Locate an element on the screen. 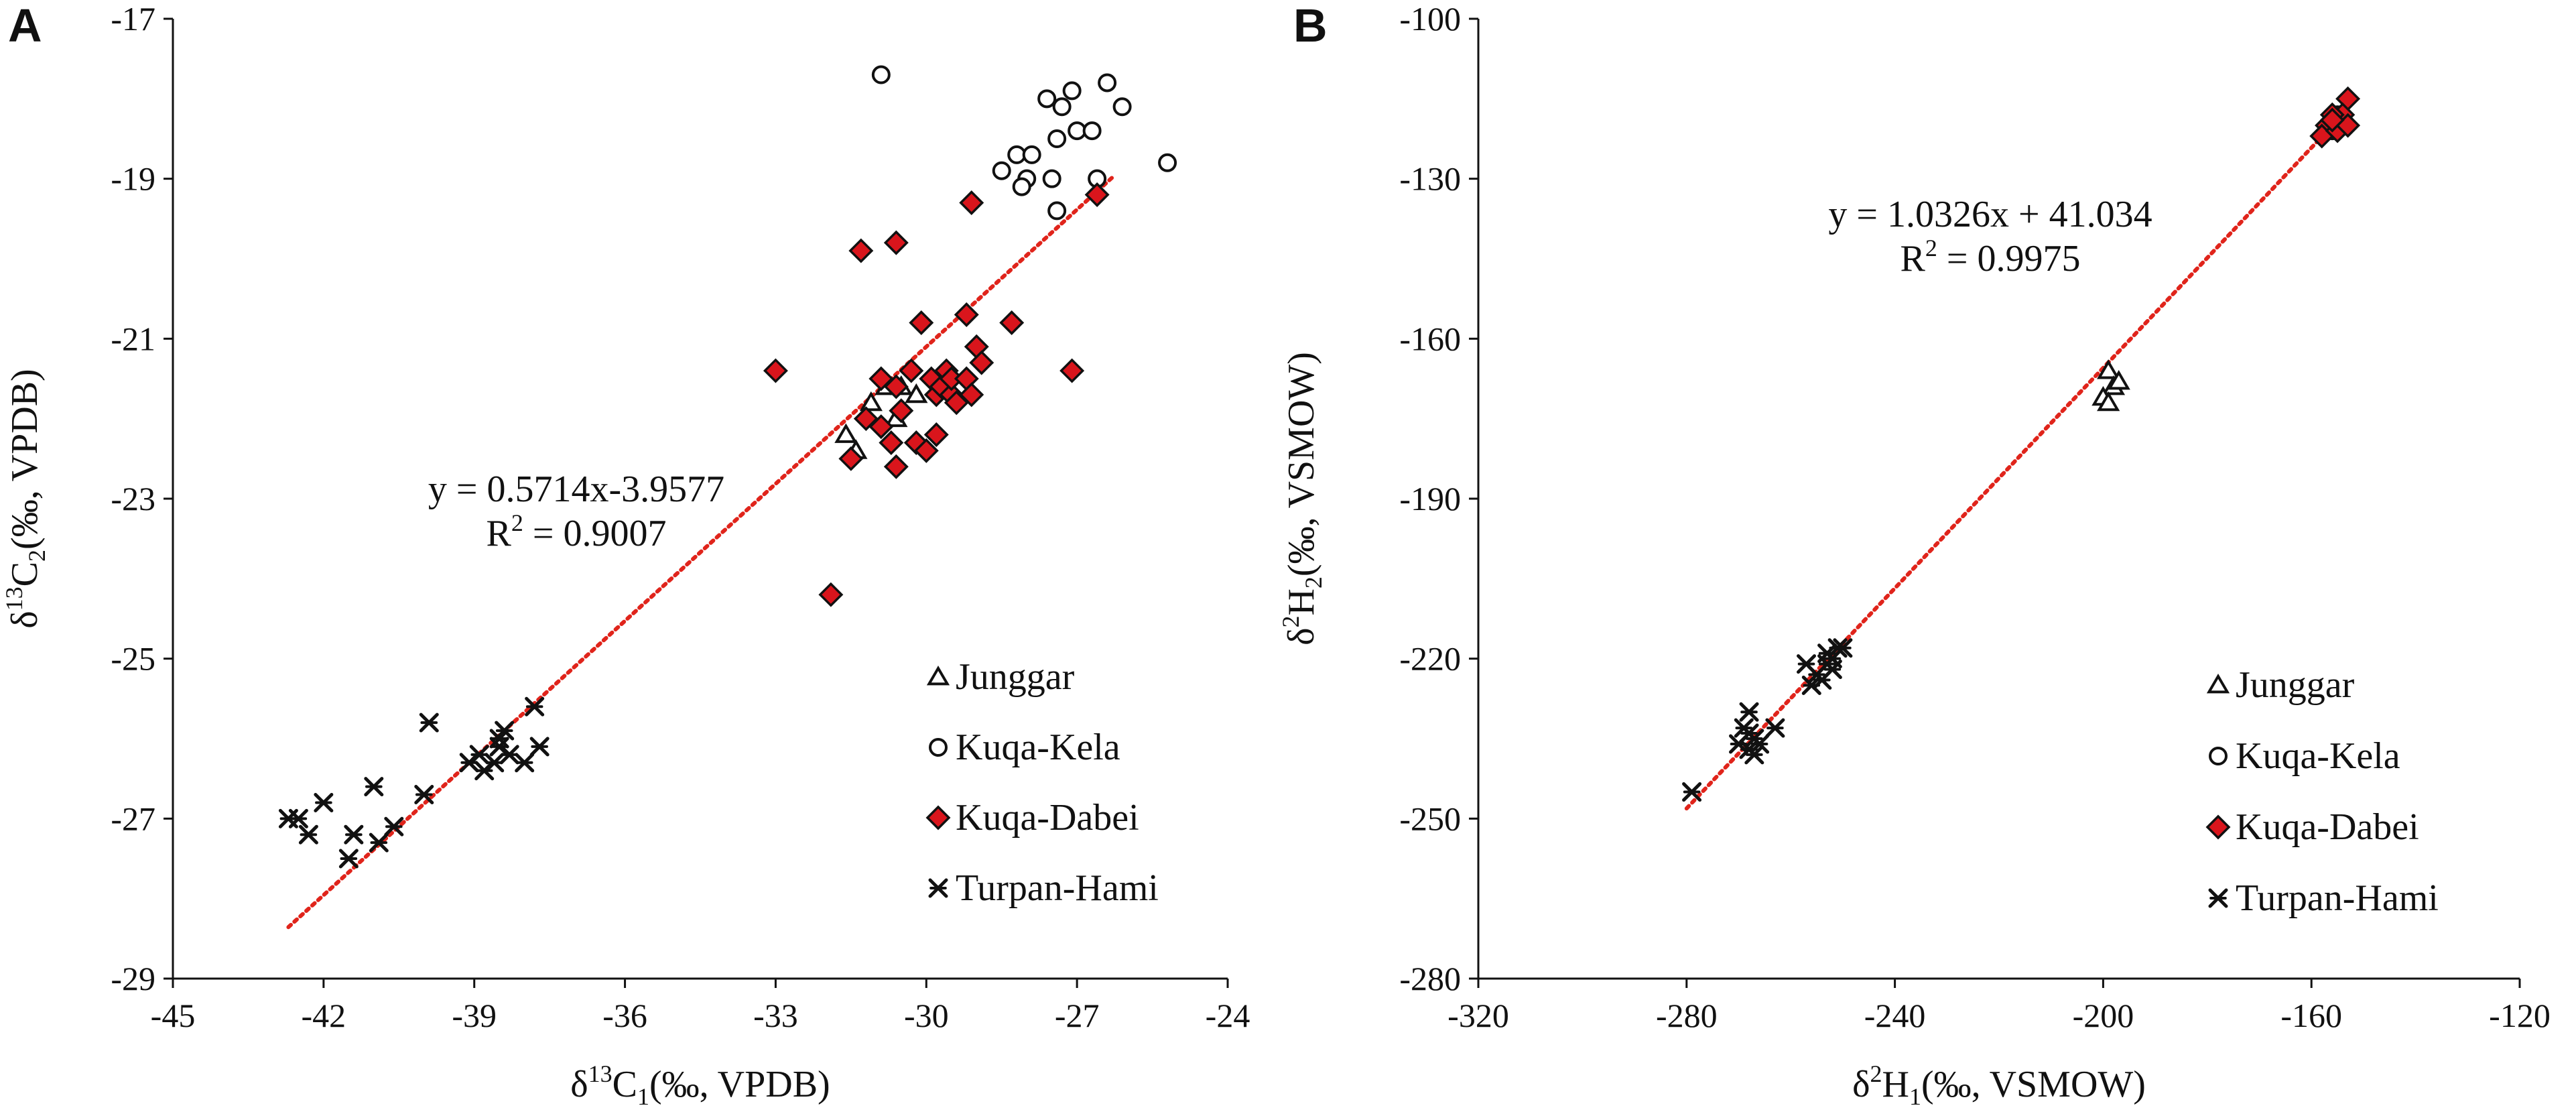 Image resolution: width=2576 pixels, height=1118 pixels. x-tick-label: -280 is located at coordinates (1687, 1015).